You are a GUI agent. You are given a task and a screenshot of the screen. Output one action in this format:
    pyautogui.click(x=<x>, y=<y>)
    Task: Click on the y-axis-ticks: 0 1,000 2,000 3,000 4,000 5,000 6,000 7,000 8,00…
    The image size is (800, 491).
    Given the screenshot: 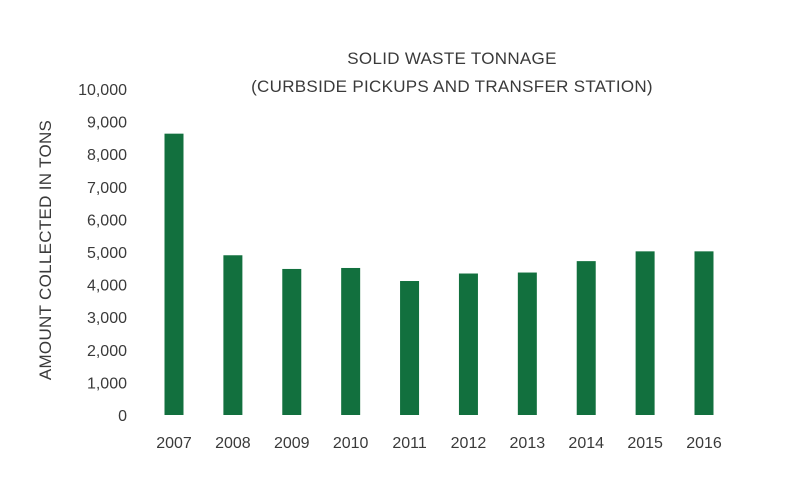 What is the action you would take?
    pyautogui.click(x=102, y=253)
    